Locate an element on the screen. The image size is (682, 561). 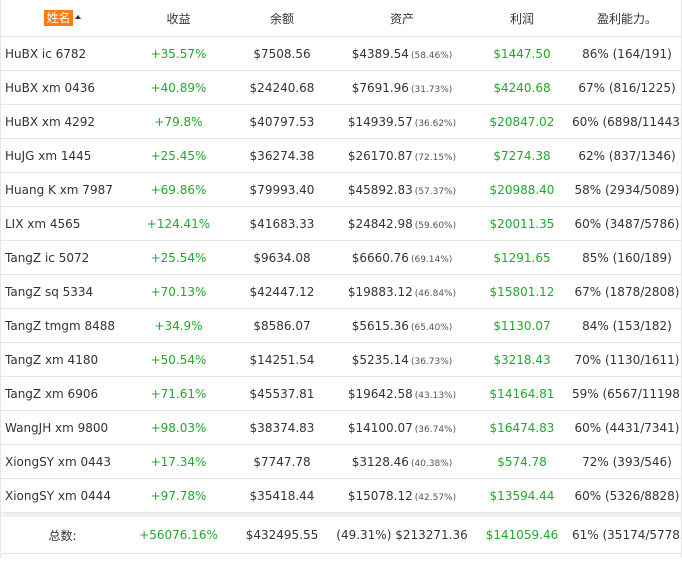
balance-cell: $36274.38 is located at coordinates (282, 155).